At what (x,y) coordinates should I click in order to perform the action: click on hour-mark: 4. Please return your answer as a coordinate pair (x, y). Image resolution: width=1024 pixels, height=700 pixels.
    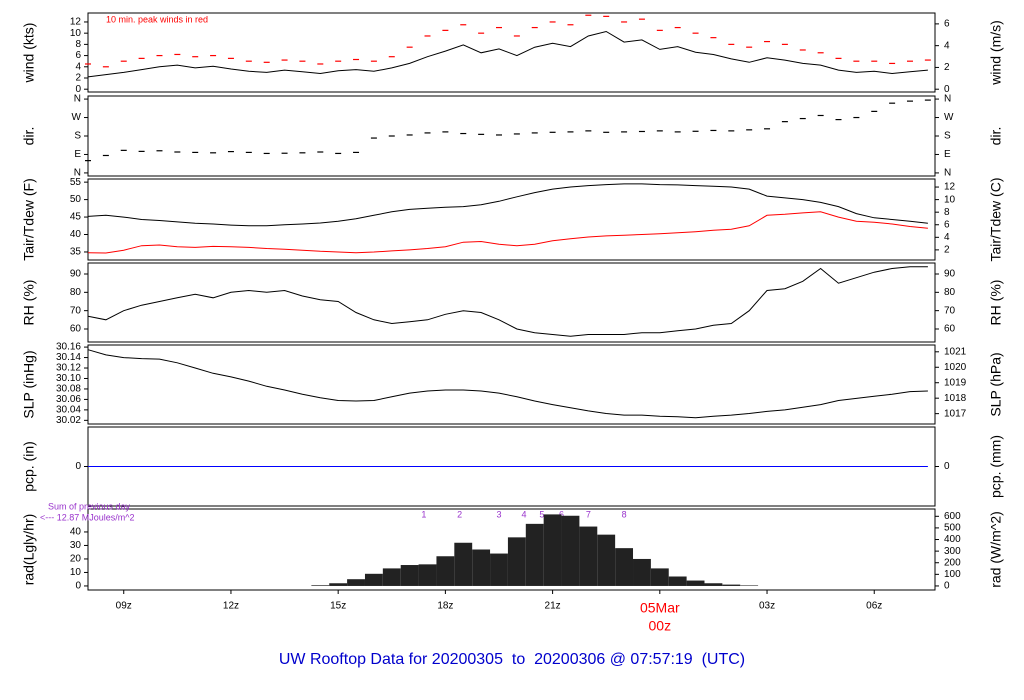
    Looking at the image, I should click on (524, 514).